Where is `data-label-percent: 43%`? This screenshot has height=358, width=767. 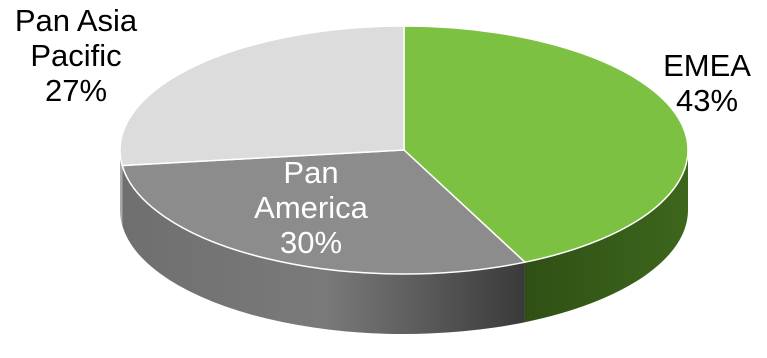 data-label-percent: 43% is located at coordinates (707, 100).